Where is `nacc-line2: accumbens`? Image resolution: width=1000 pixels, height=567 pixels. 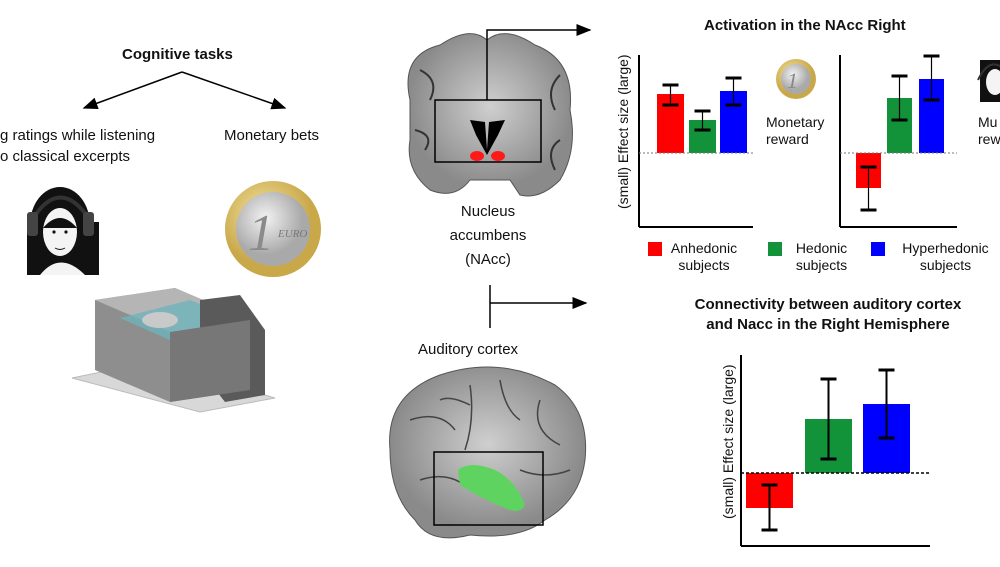
nacc-line2: accumbens is located at coordinates (488, 235).